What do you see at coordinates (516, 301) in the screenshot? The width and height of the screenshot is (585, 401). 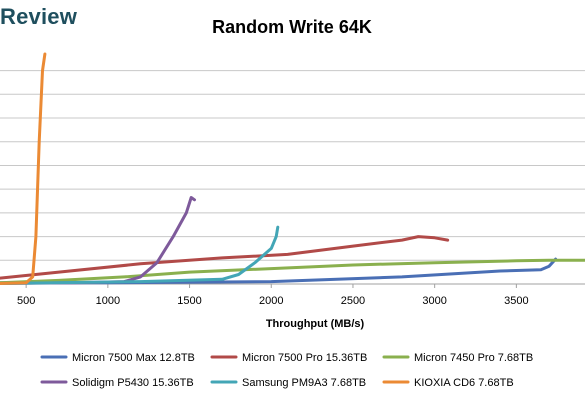 I see `x-tick-label: 3500` at bounding box center [516, 301].